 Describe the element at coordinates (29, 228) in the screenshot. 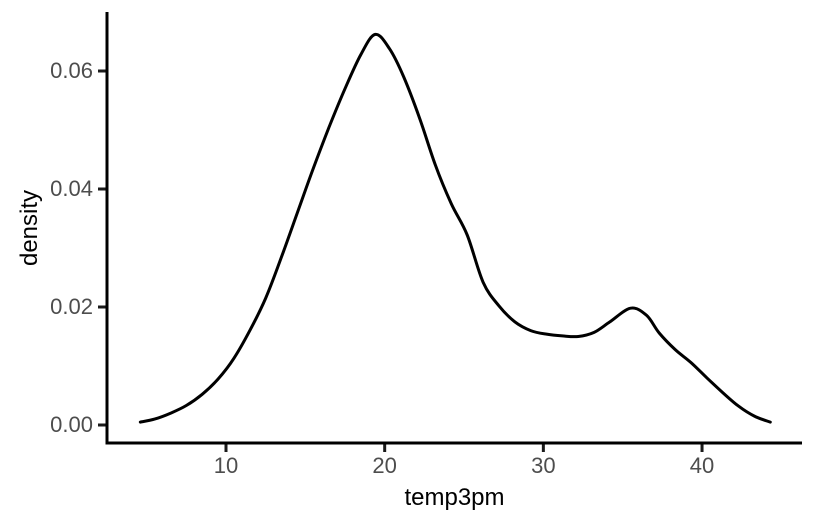

I see `y-axis-title: density` at that location.